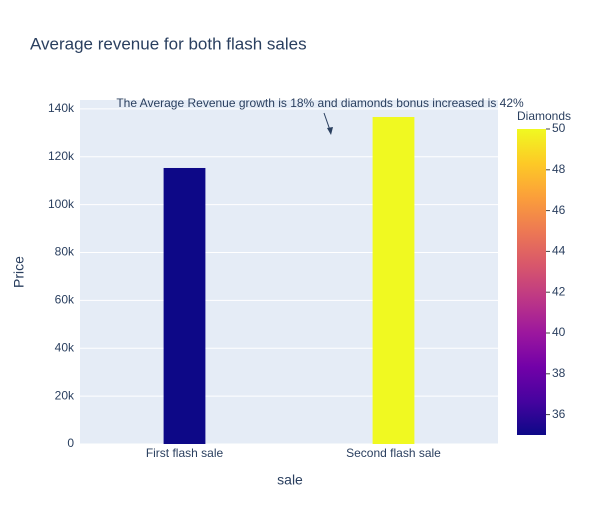 The image size is (600, 525). Describe the element at coordinates (559, 373) in the screenshot. I see `colorbar-tick-label: 38` at that location.